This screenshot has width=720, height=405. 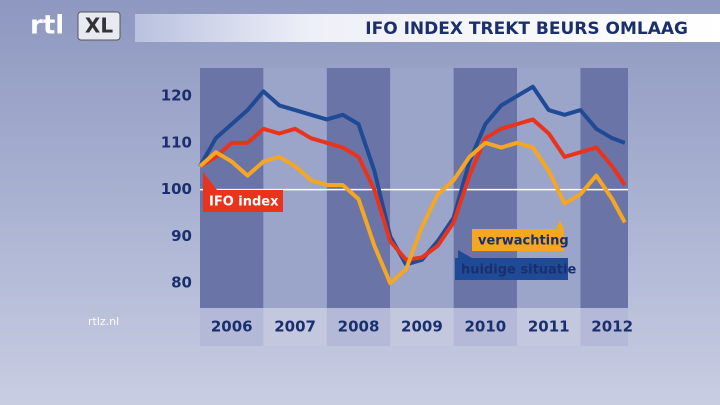 I want to click on title-bar, so click(x=427, y=28).